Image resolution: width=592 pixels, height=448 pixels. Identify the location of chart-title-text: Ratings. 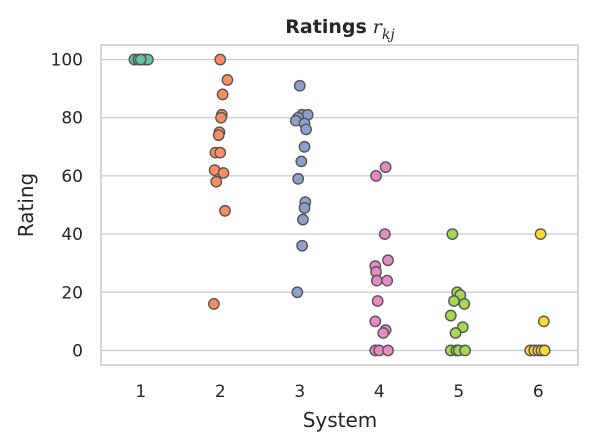
(325, 27).